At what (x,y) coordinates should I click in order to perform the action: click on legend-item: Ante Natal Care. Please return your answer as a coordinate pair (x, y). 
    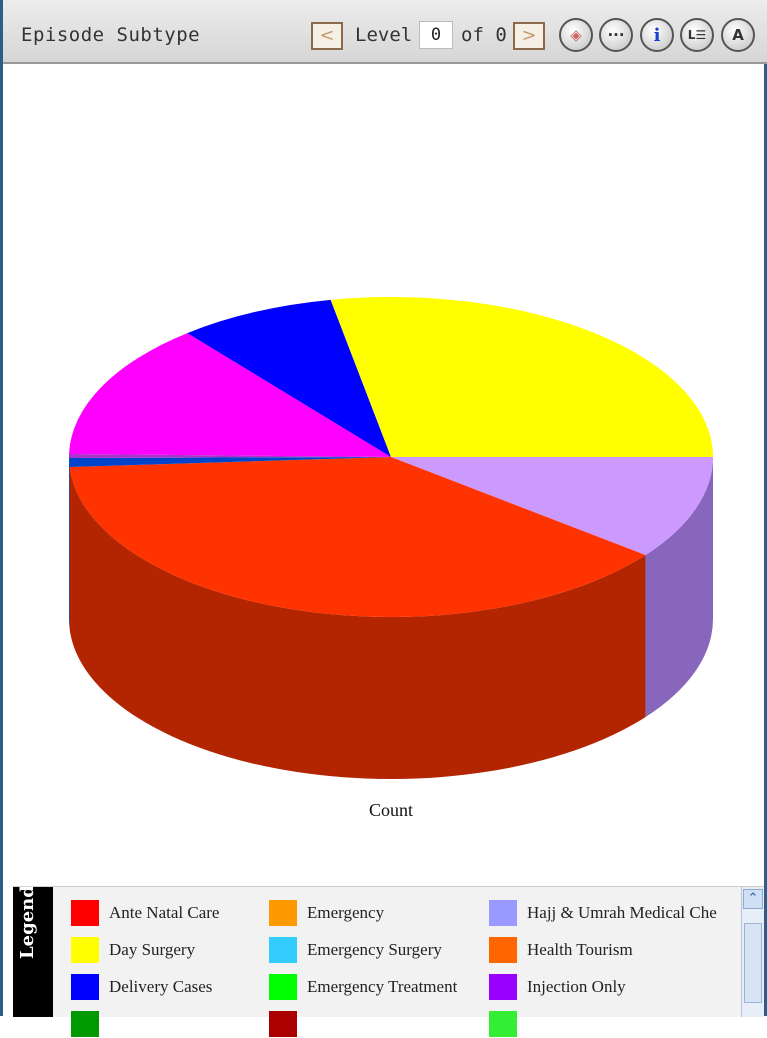
    Looking at the image, I should click on (145, 913).